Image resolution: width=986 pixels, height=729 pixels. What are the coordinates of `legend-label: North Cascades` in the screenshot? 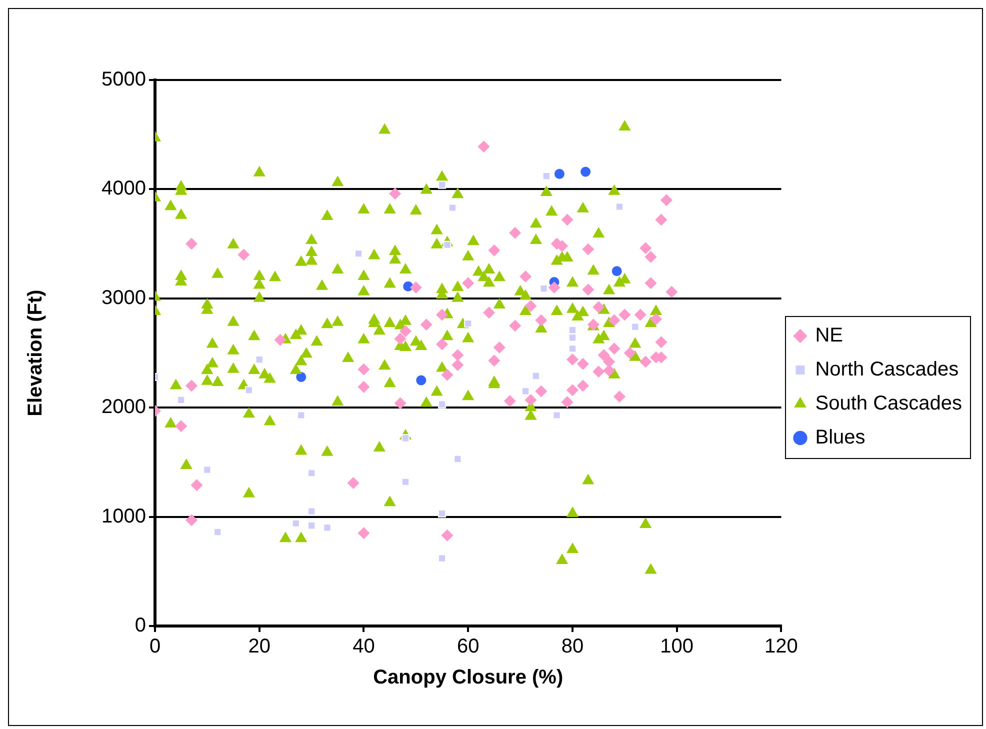 It's located at (887, 369).